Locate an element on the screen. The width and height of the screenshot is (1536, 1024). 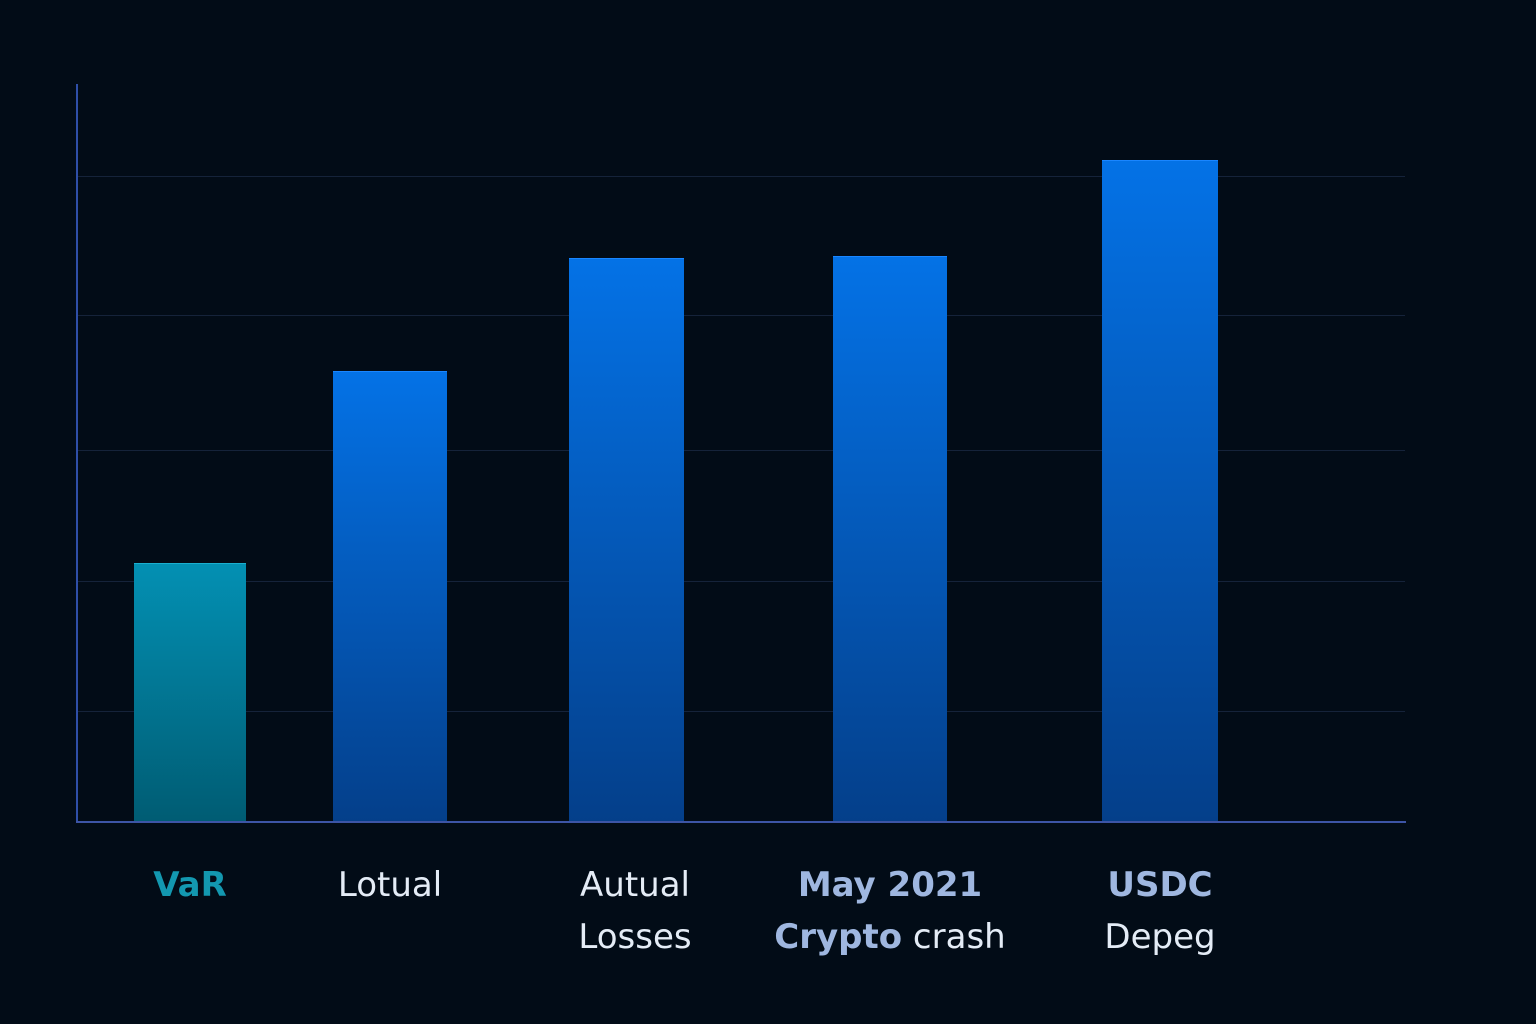
x-label-usdc-depeg: USDC Depeg is located at coordinates (1160, 911).